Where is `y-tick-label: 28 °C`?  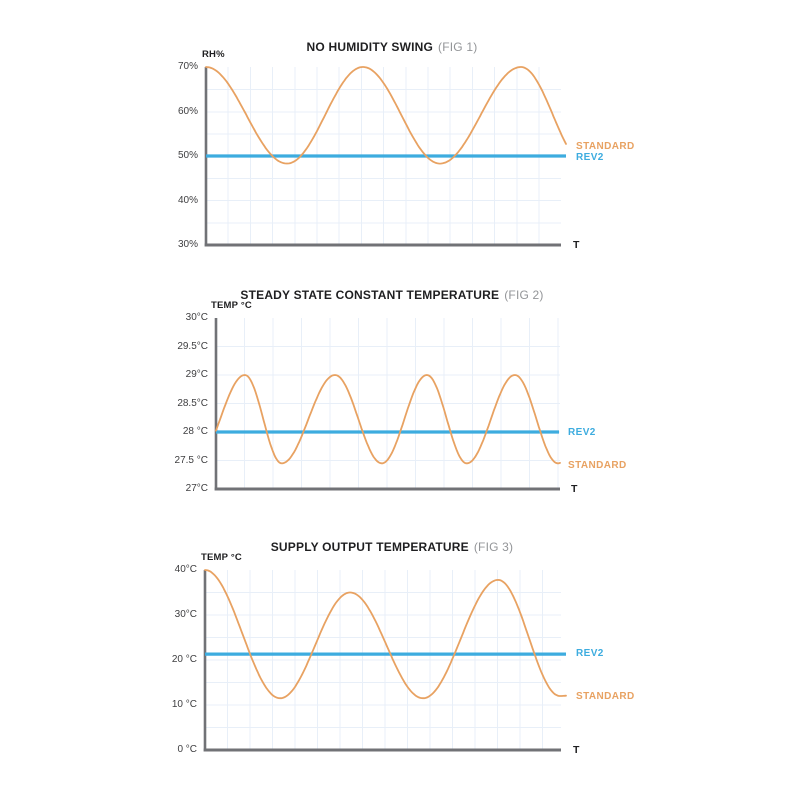 y-tick-label: 28 °C is located at coordinates (195, 431).